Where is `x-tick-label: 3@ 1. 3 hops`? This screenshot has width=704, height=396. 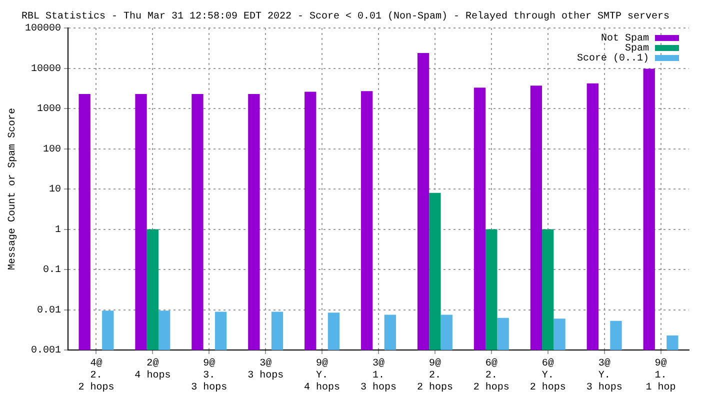
x-tick-label: 3@ 1. 3 hops is located at coordinates (378, 376).